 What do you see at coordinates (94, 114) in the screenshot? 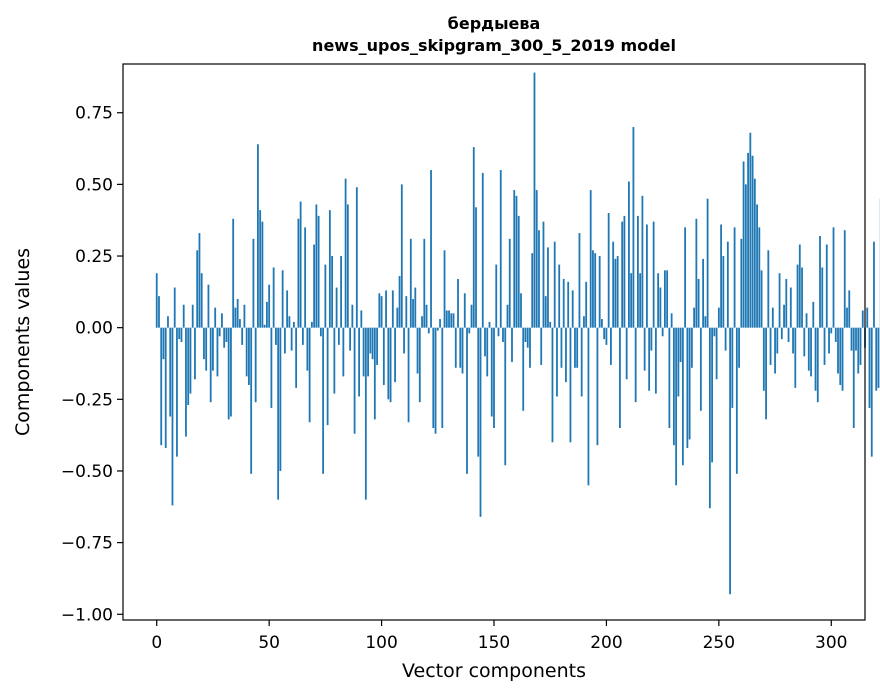
I see `y-tick-label: 0.75` at bounding box center [94, 114].